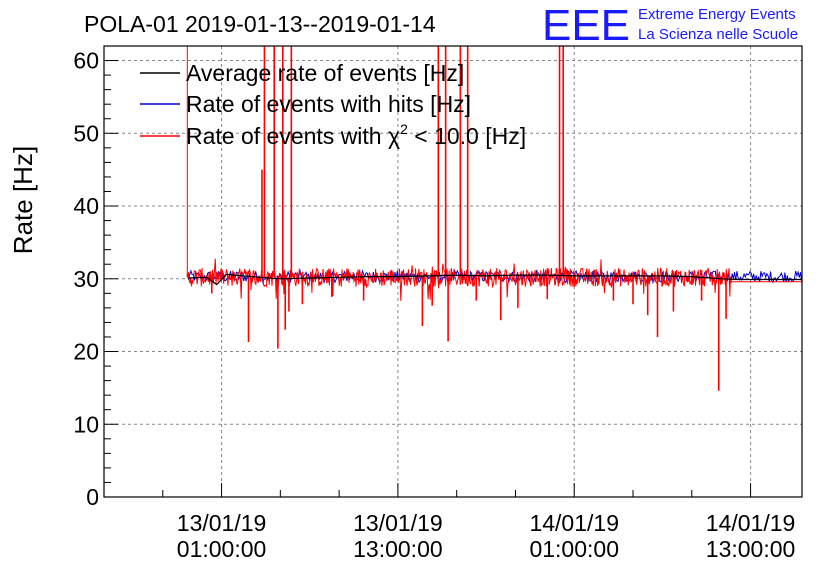  I want to click on chart-title: POLA-01 2019-01-13--2019-01-14, so click(260, 24).